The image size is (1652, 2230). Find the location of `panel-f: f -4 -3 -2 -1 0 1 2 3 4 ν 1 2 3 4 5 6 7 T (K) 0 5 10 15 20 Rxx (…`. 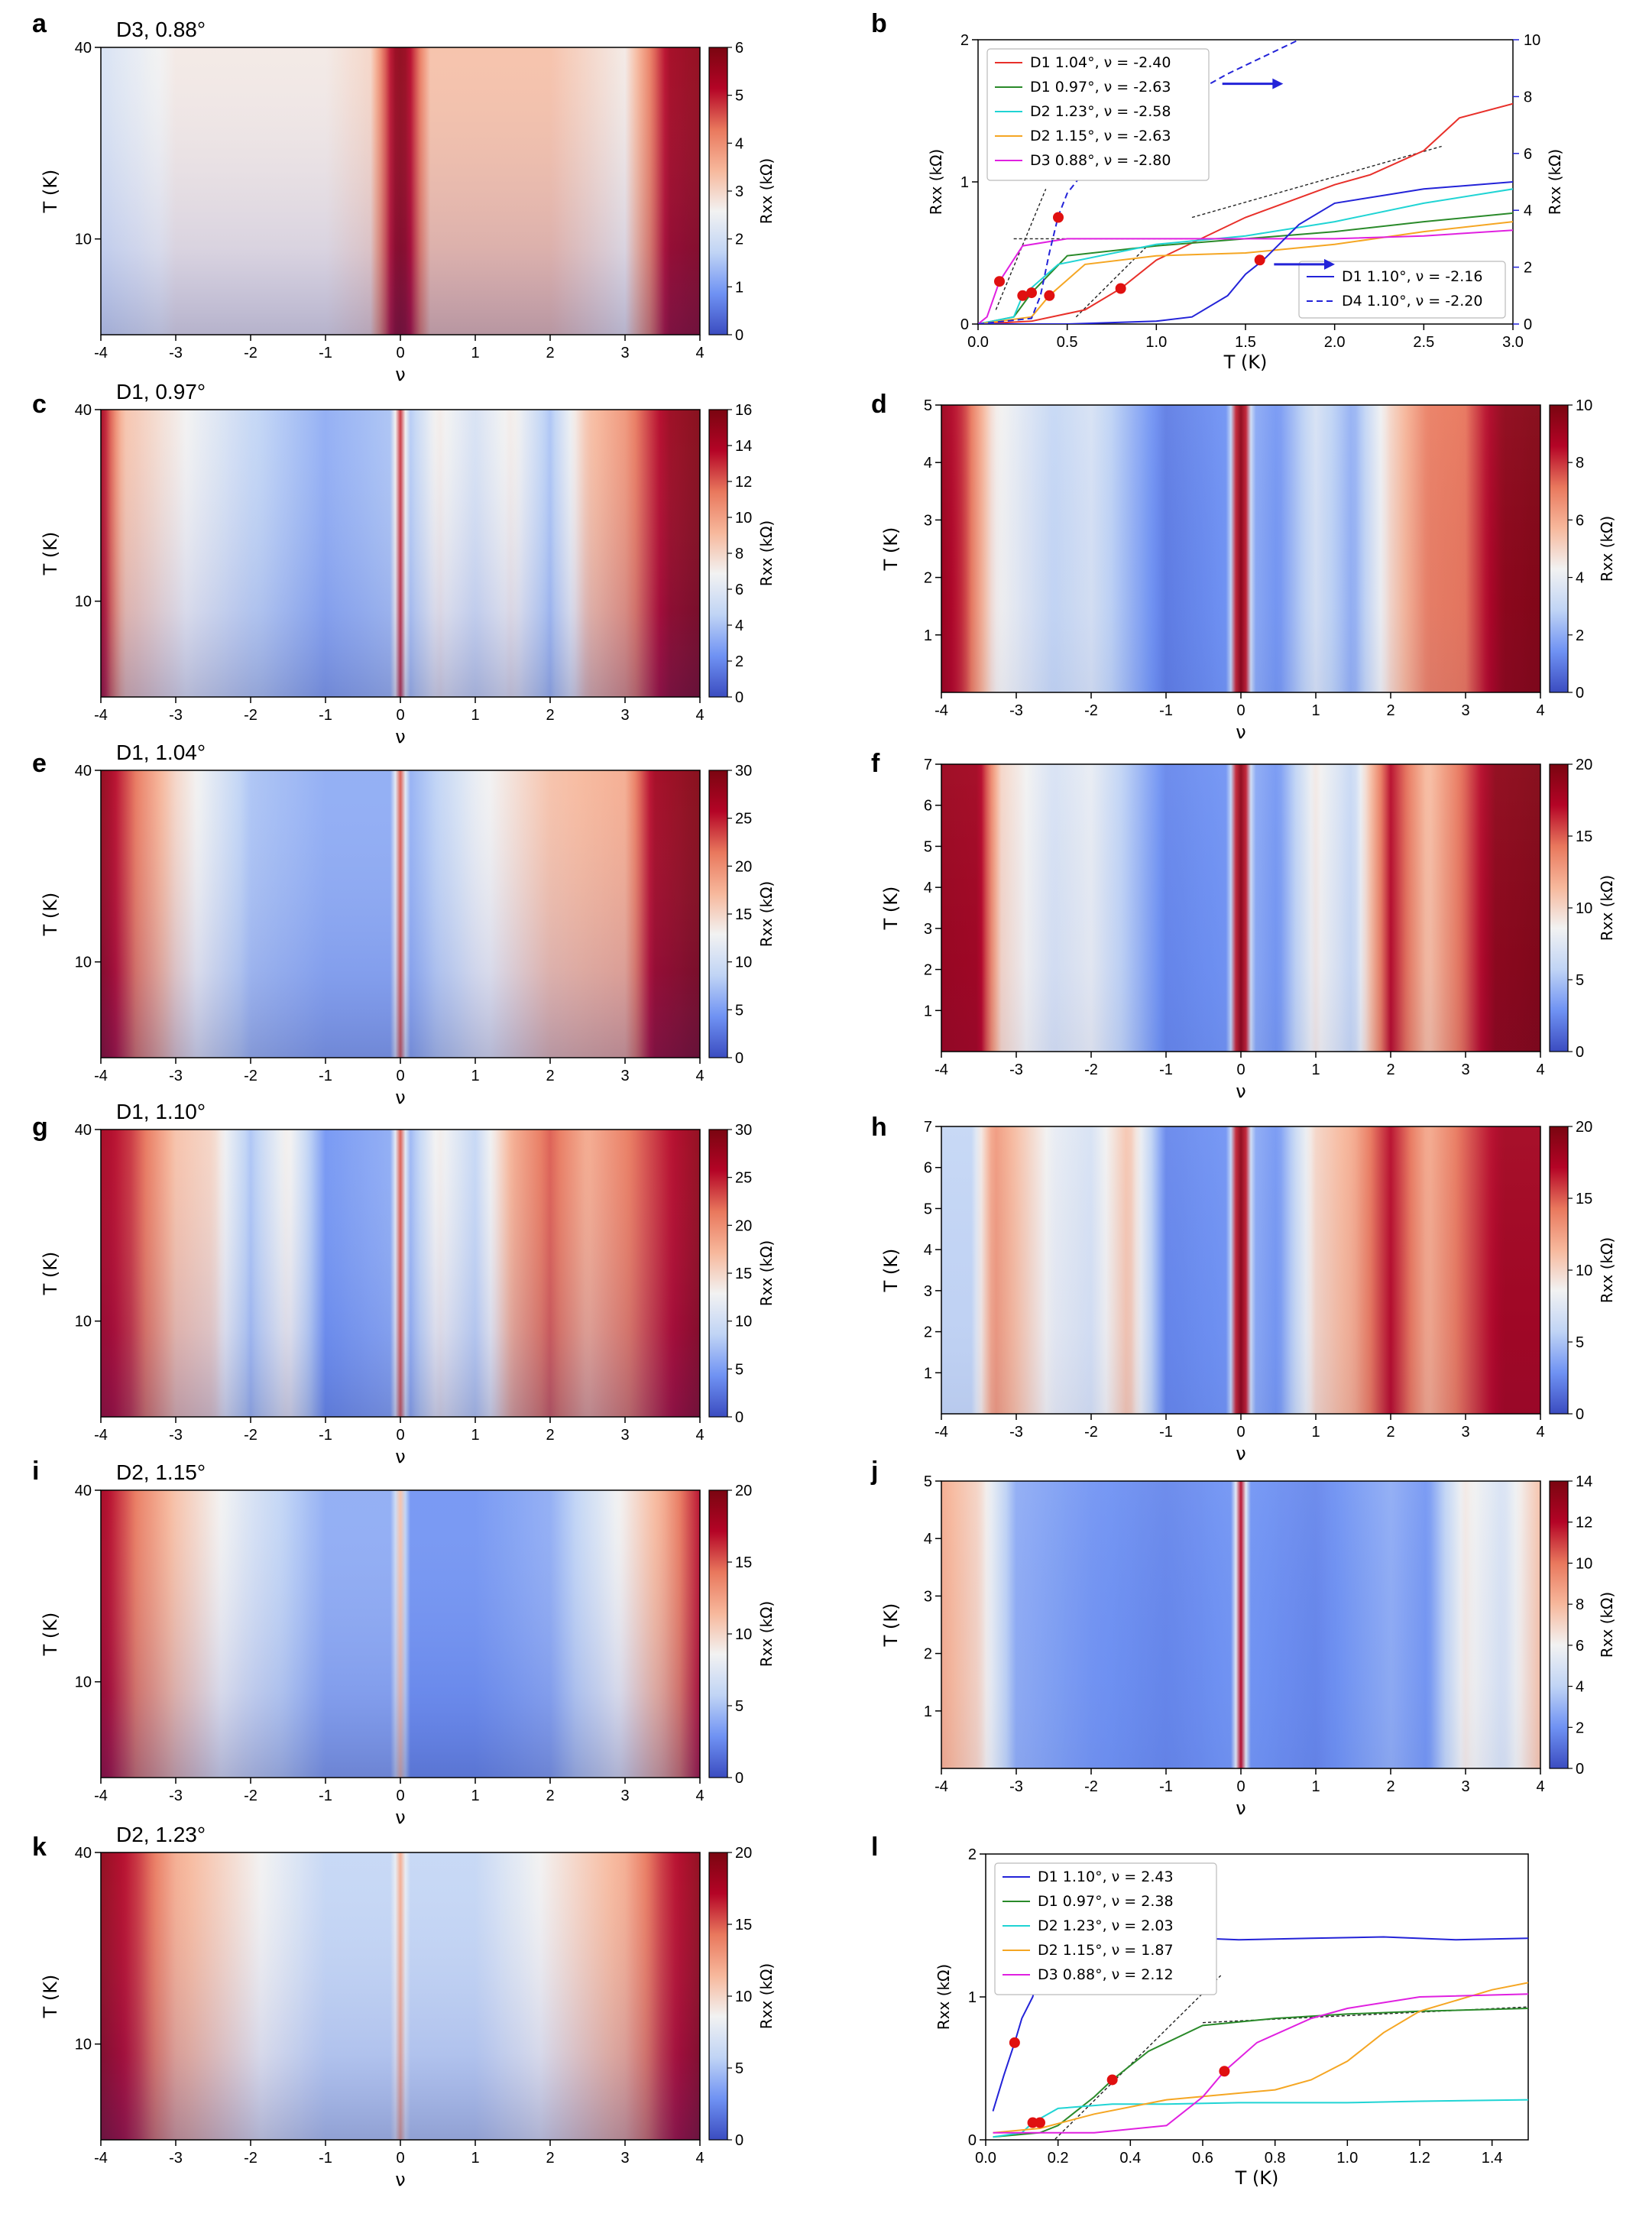

panel-f: f -4 -3 -2 -1 0 1 2 3 4 ν 1 2 3 4 5 6 7 T (K) 0 5 10 15 20 Rxx (… is located at coordinates (1243, 925).